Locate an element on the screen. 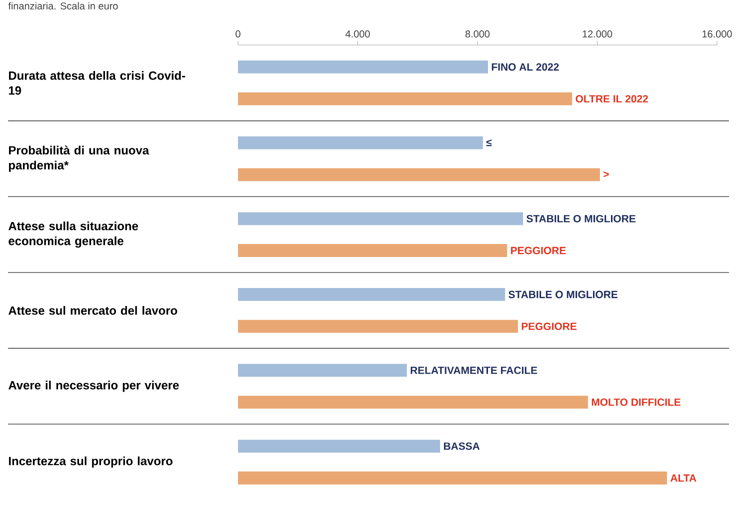 Image resolution: width=750 pixels, height=507 pixels. data-label: ≤ is located at coordinates (489, 143).